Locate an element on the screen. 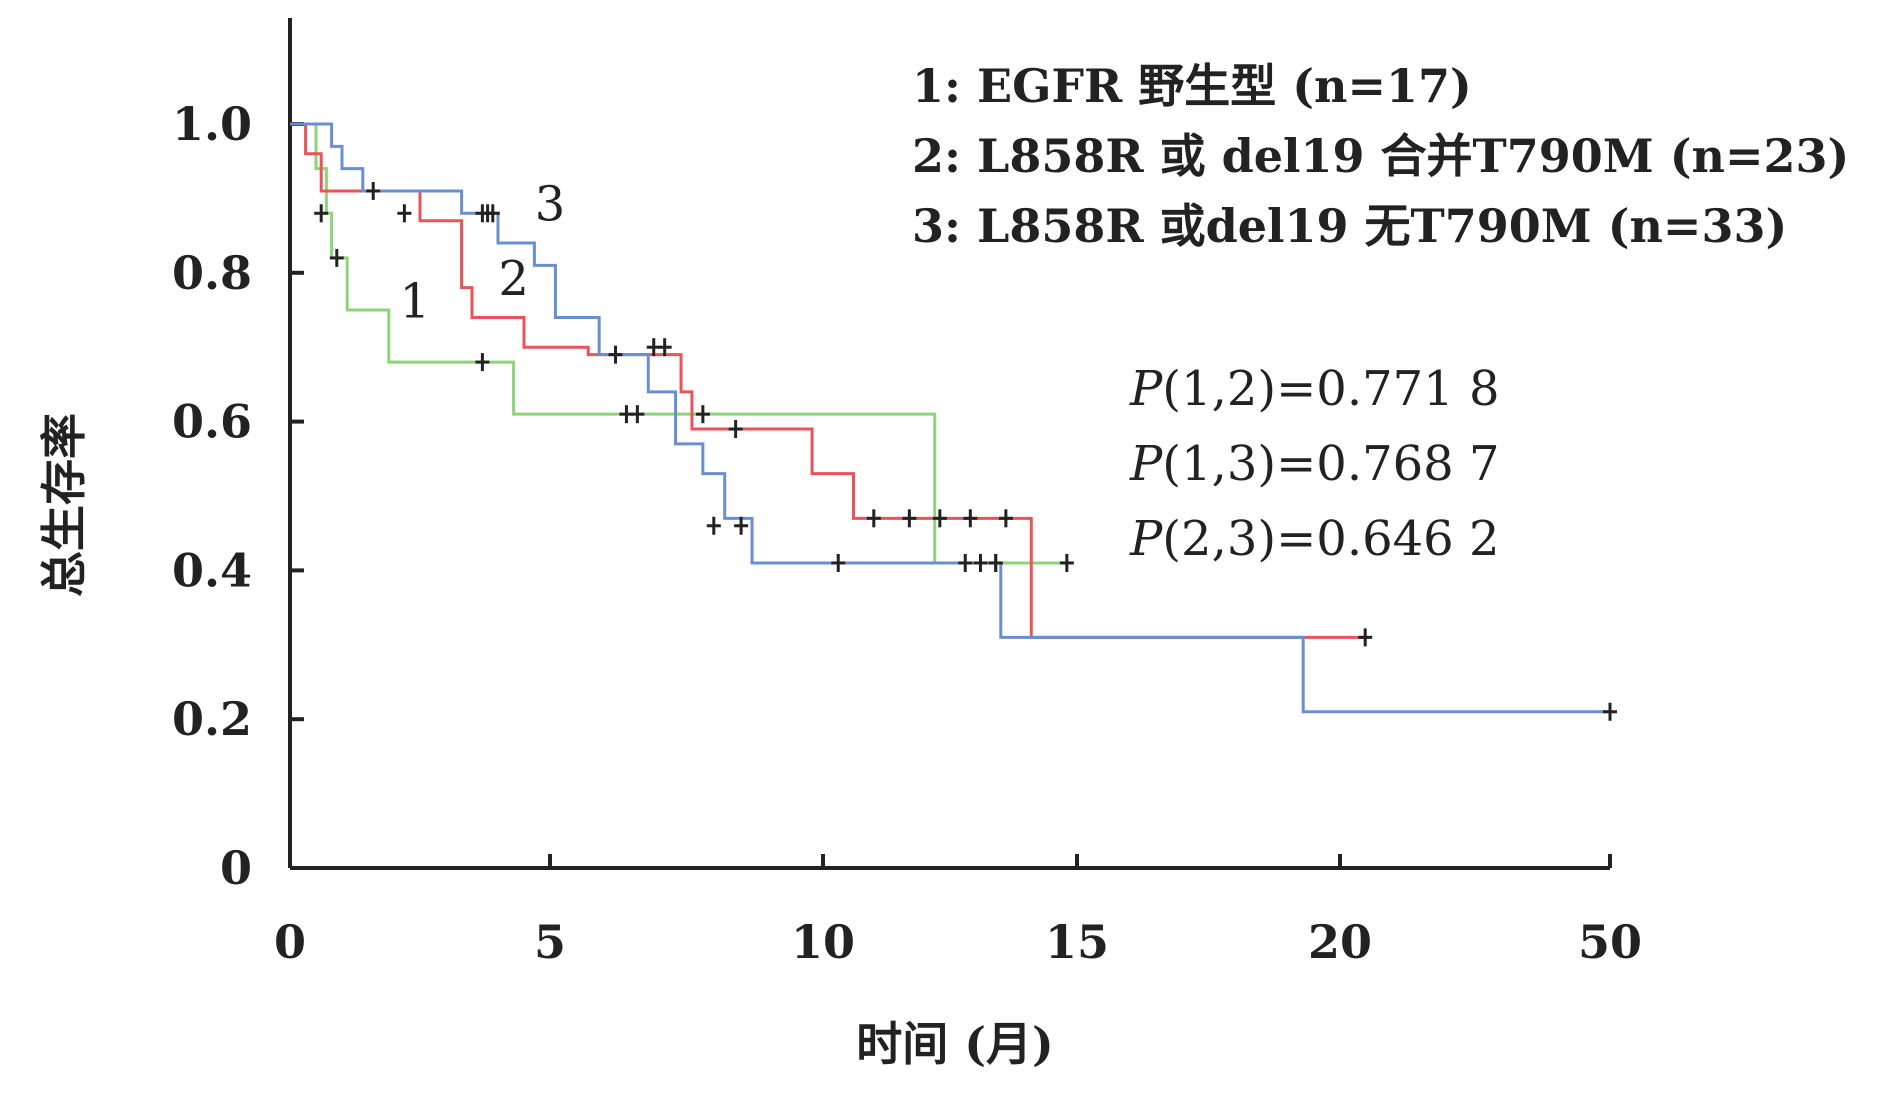  x-tick-label: 15 is located at coordinates (1077, 942).